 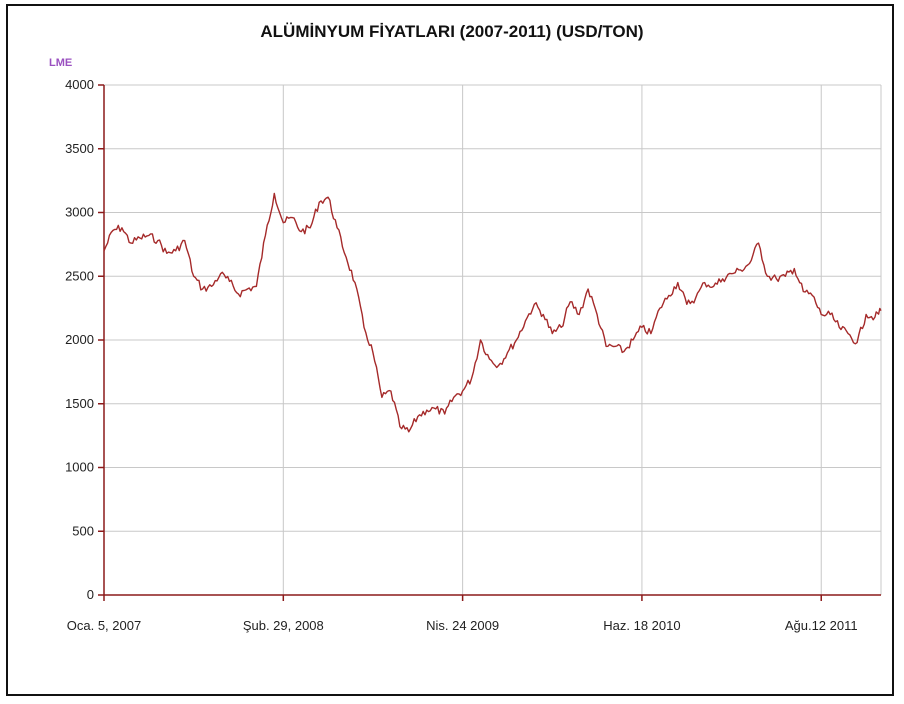 What do you see at coordinates (283, 625) in the screenshot?
I see `x-tick-label: Şub. 29, 2008` at bounding box center [283, 625].